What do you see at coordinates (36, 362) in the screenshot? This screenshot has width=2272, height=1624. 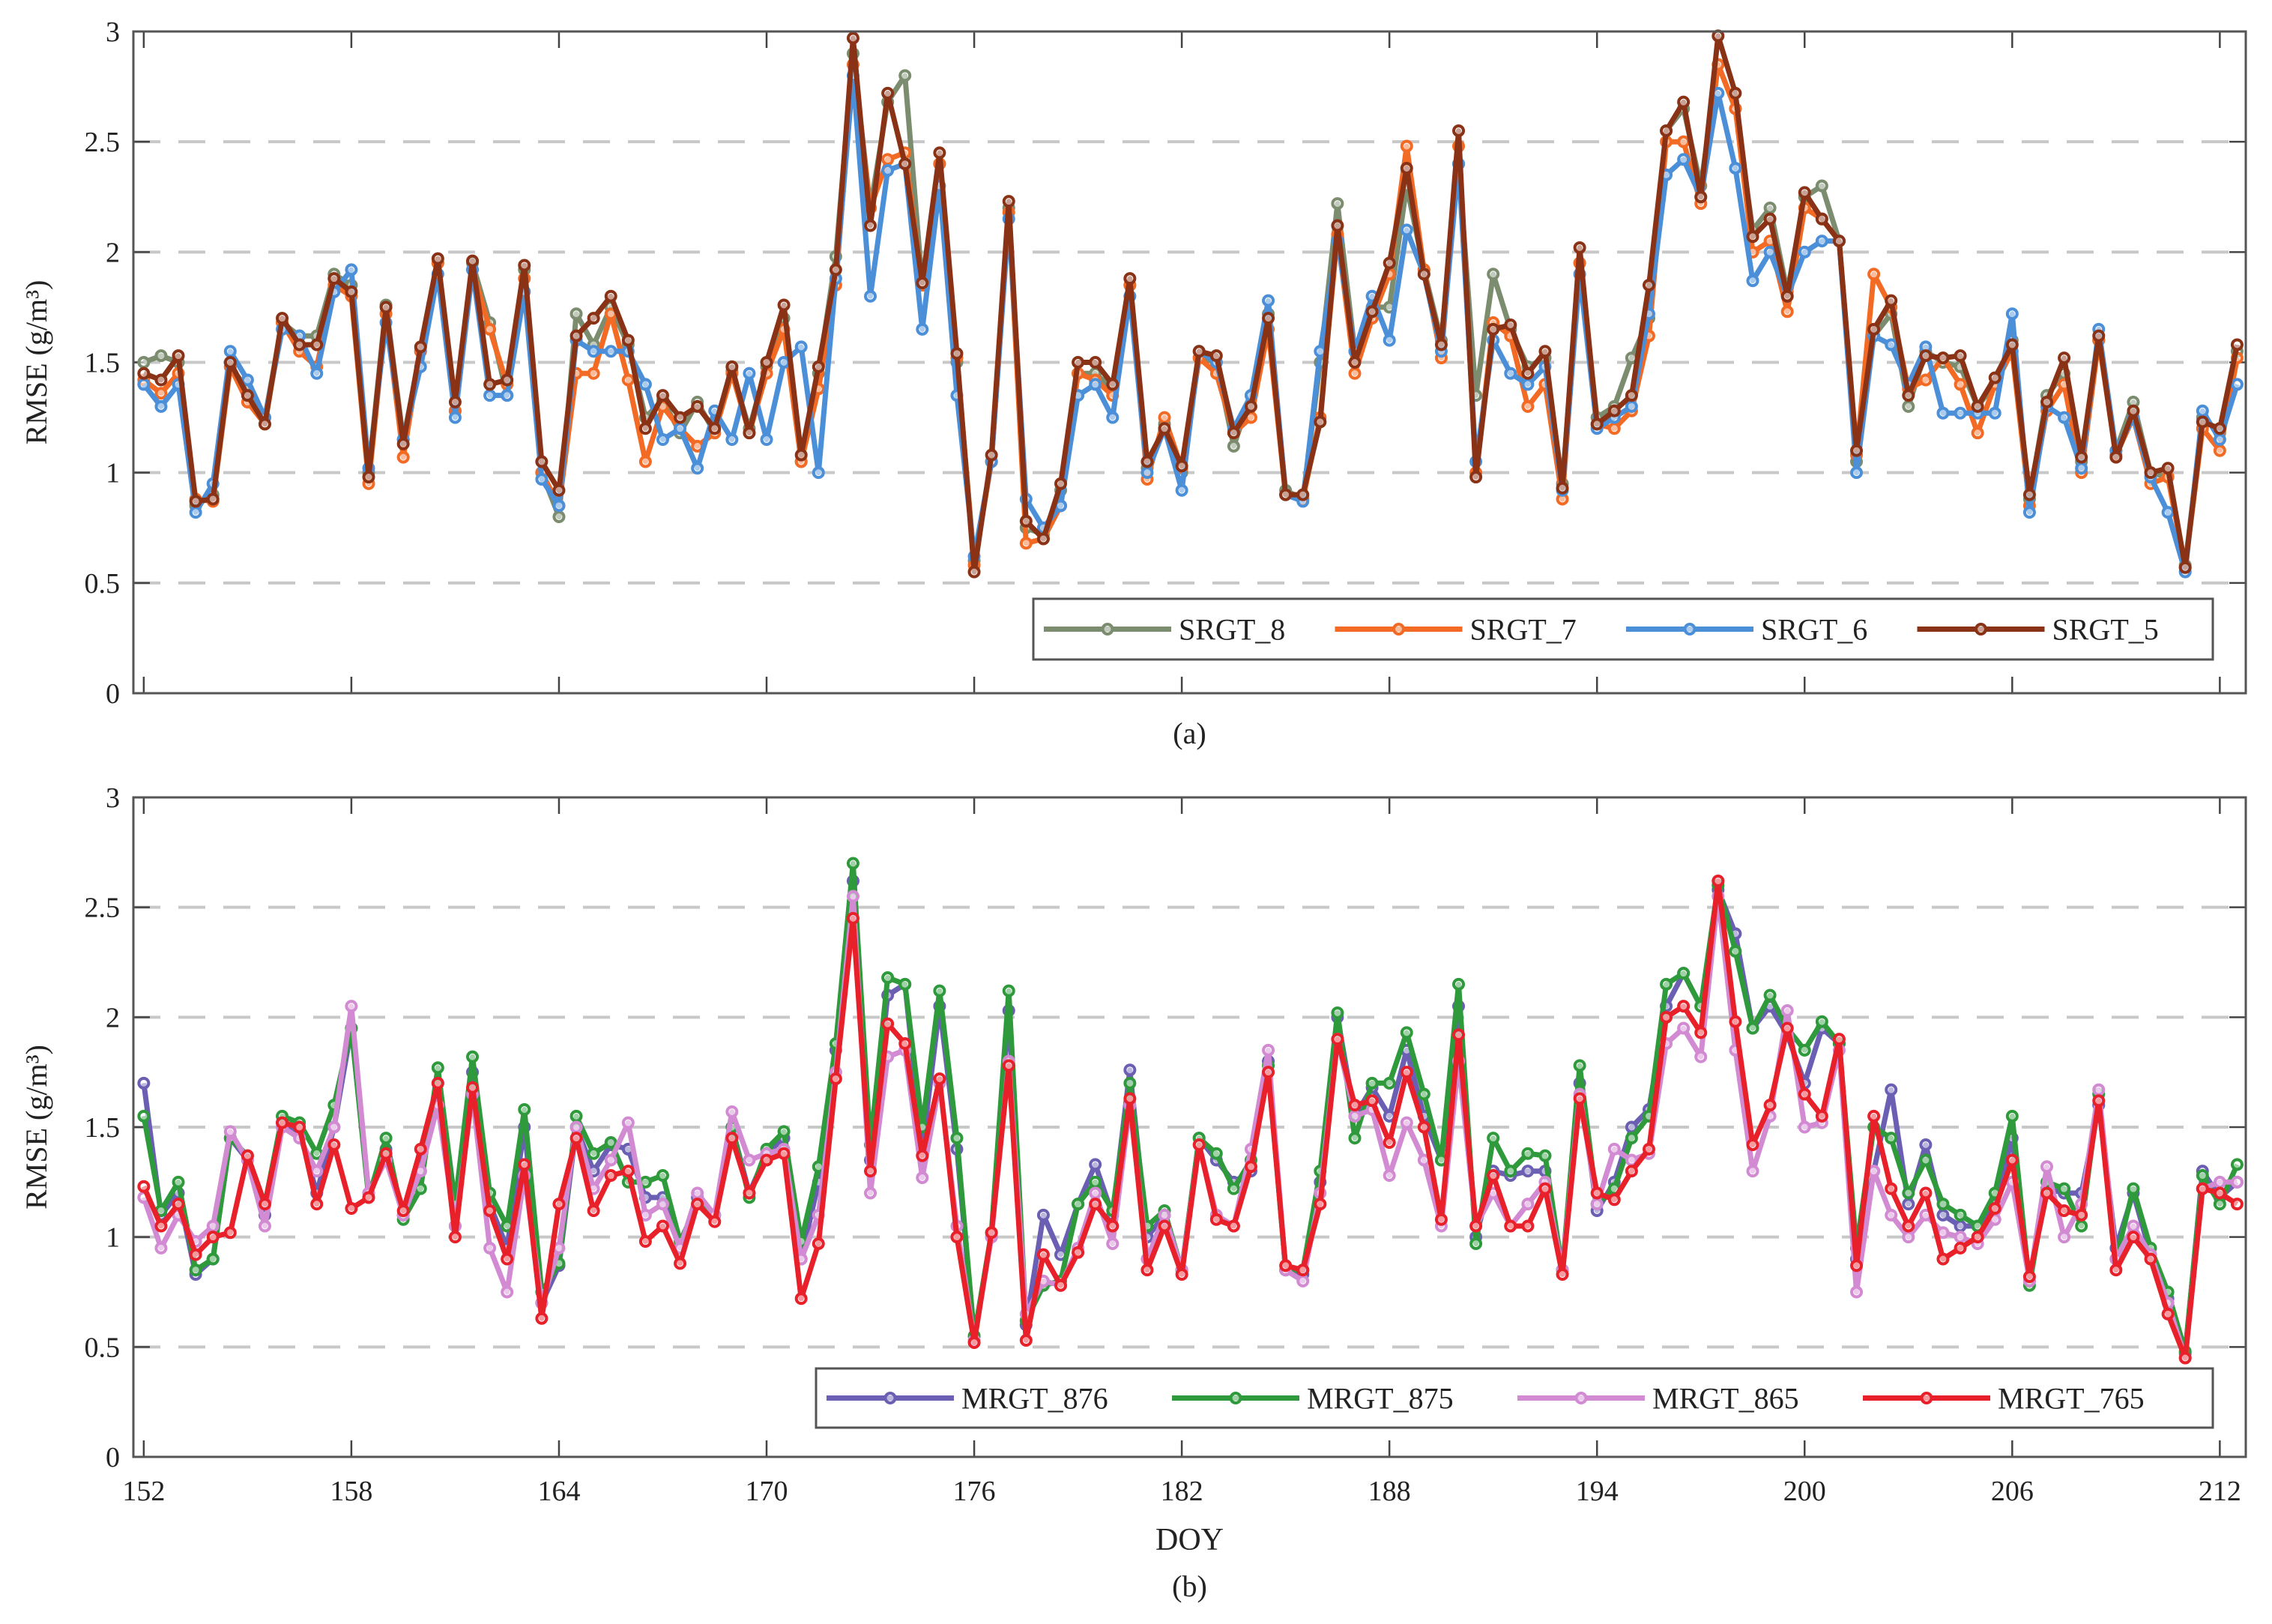 I see `y-axis-label: RMSE (g/m³)` at bounding box center [36, 362].